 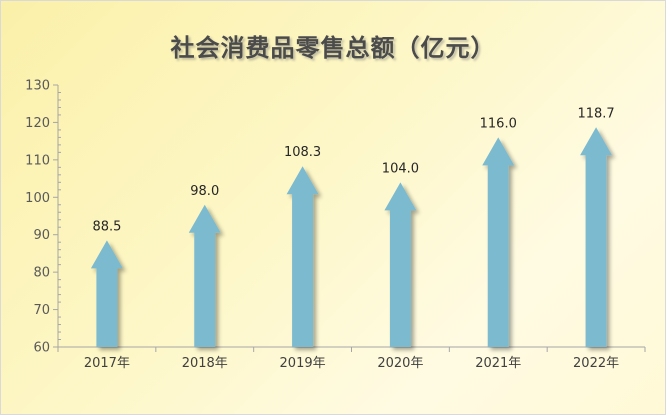 What do you see at coordinates (107, 363) in the screenshot?
I see `x-tick-label: 2017年` at bounding box center [107, 363].